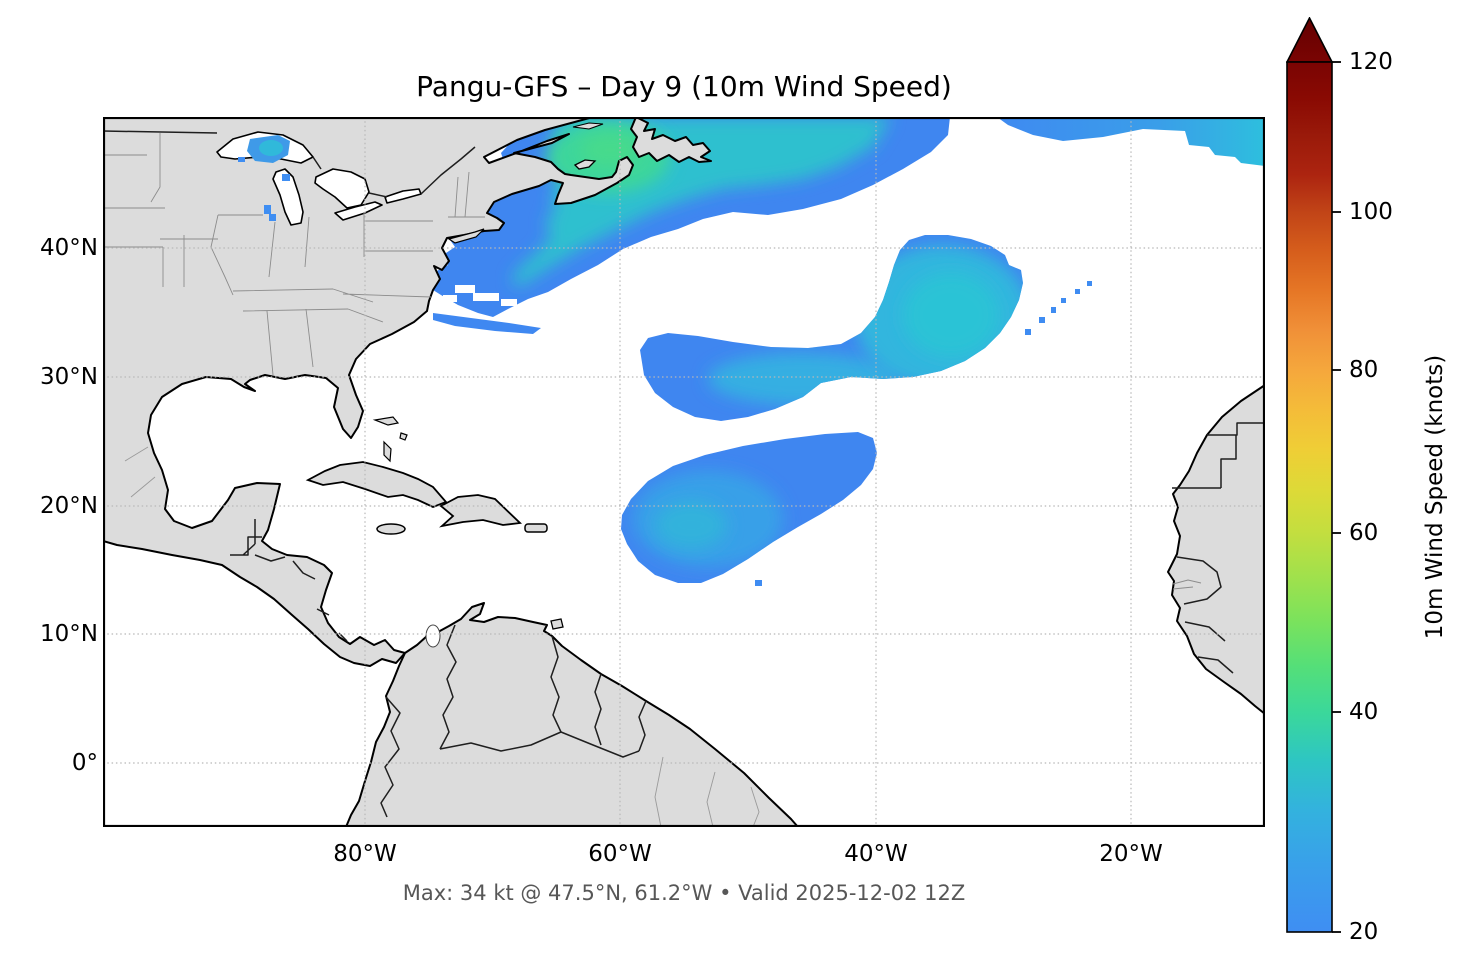 This screenshot has width=1466, height=969. Describe the element at coordinates (1058, 308) in the screenshot. I see `wind-specks-central` at that location.